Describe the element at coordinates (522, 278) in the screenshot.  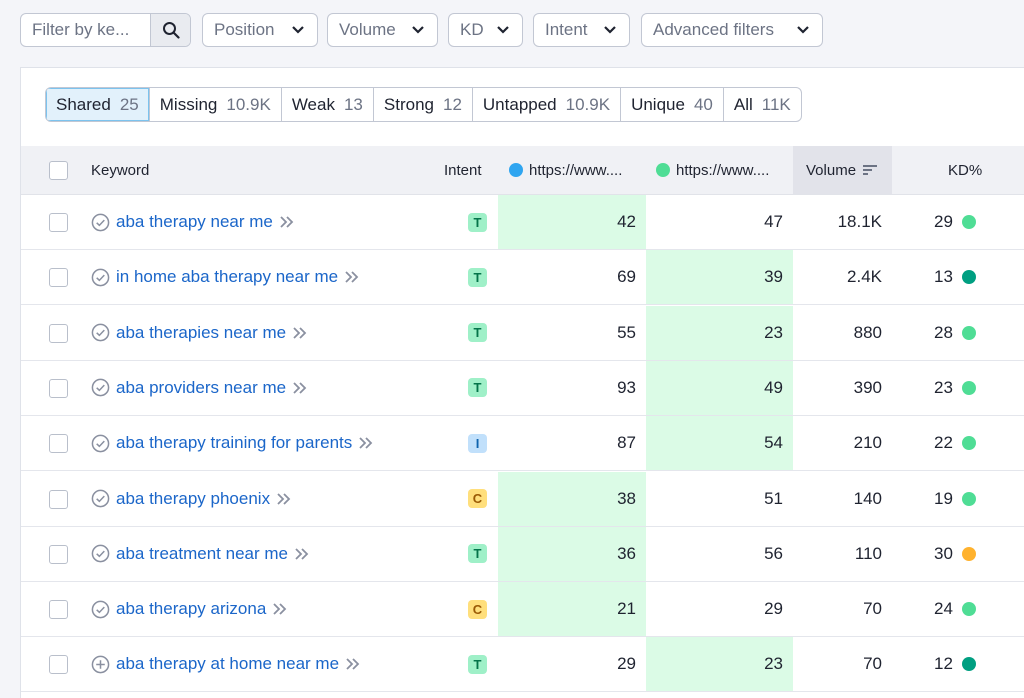
I see `table-row: in home aba therapy near me T 69 39 2.4K 13` at that location.